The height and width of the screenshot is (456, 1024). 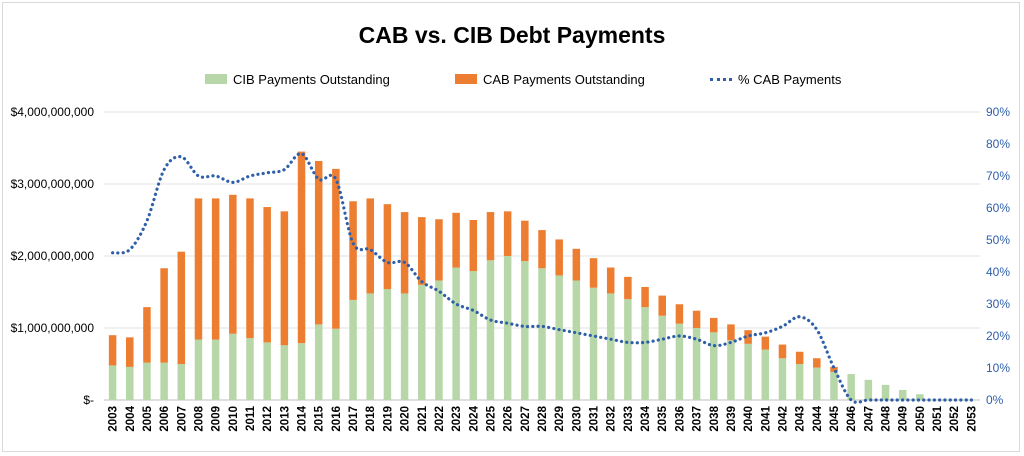 I want to click on x-tick-label: 2042, so click(x=783, y=419).